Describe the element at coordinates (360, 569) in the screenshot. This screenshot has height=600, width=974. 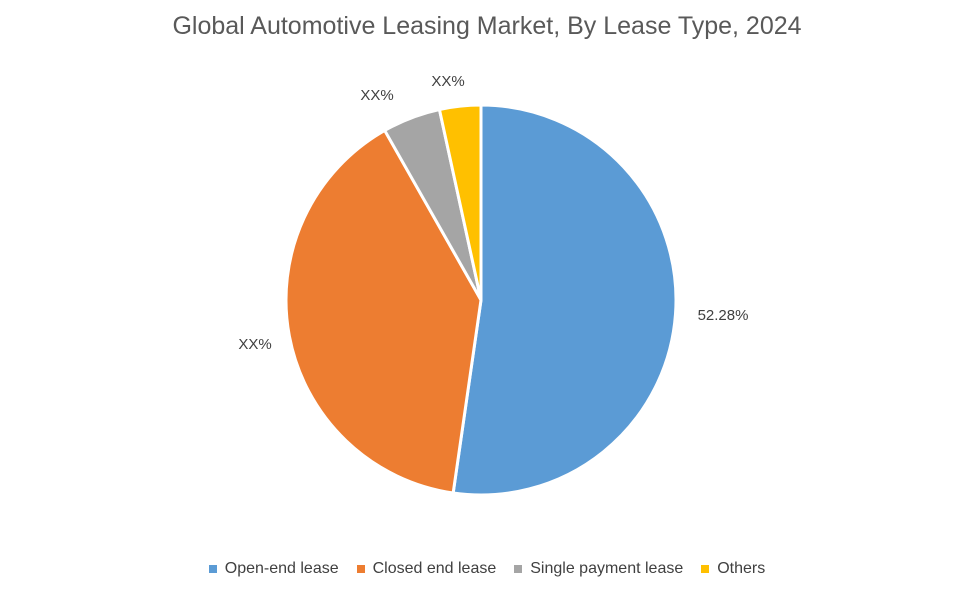
I see `legend-swatch-closed-end-lease` at that location.